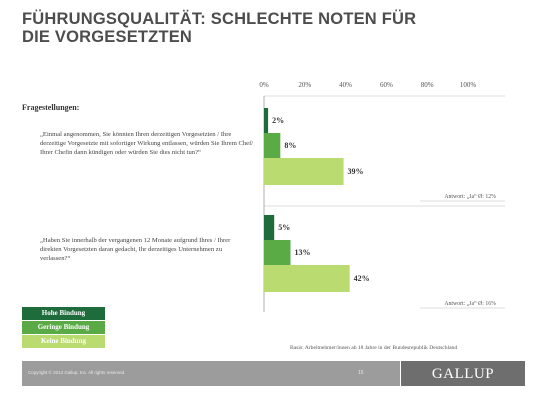  I want to click on x-tick-label: 60%, so click(386, 85).